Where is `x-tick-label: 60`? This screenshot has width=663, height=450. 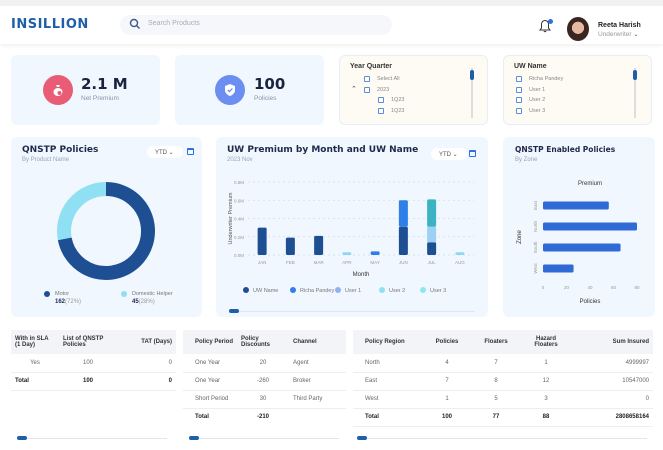 x-tick-label: 60 is located at coordinates (614, 287).